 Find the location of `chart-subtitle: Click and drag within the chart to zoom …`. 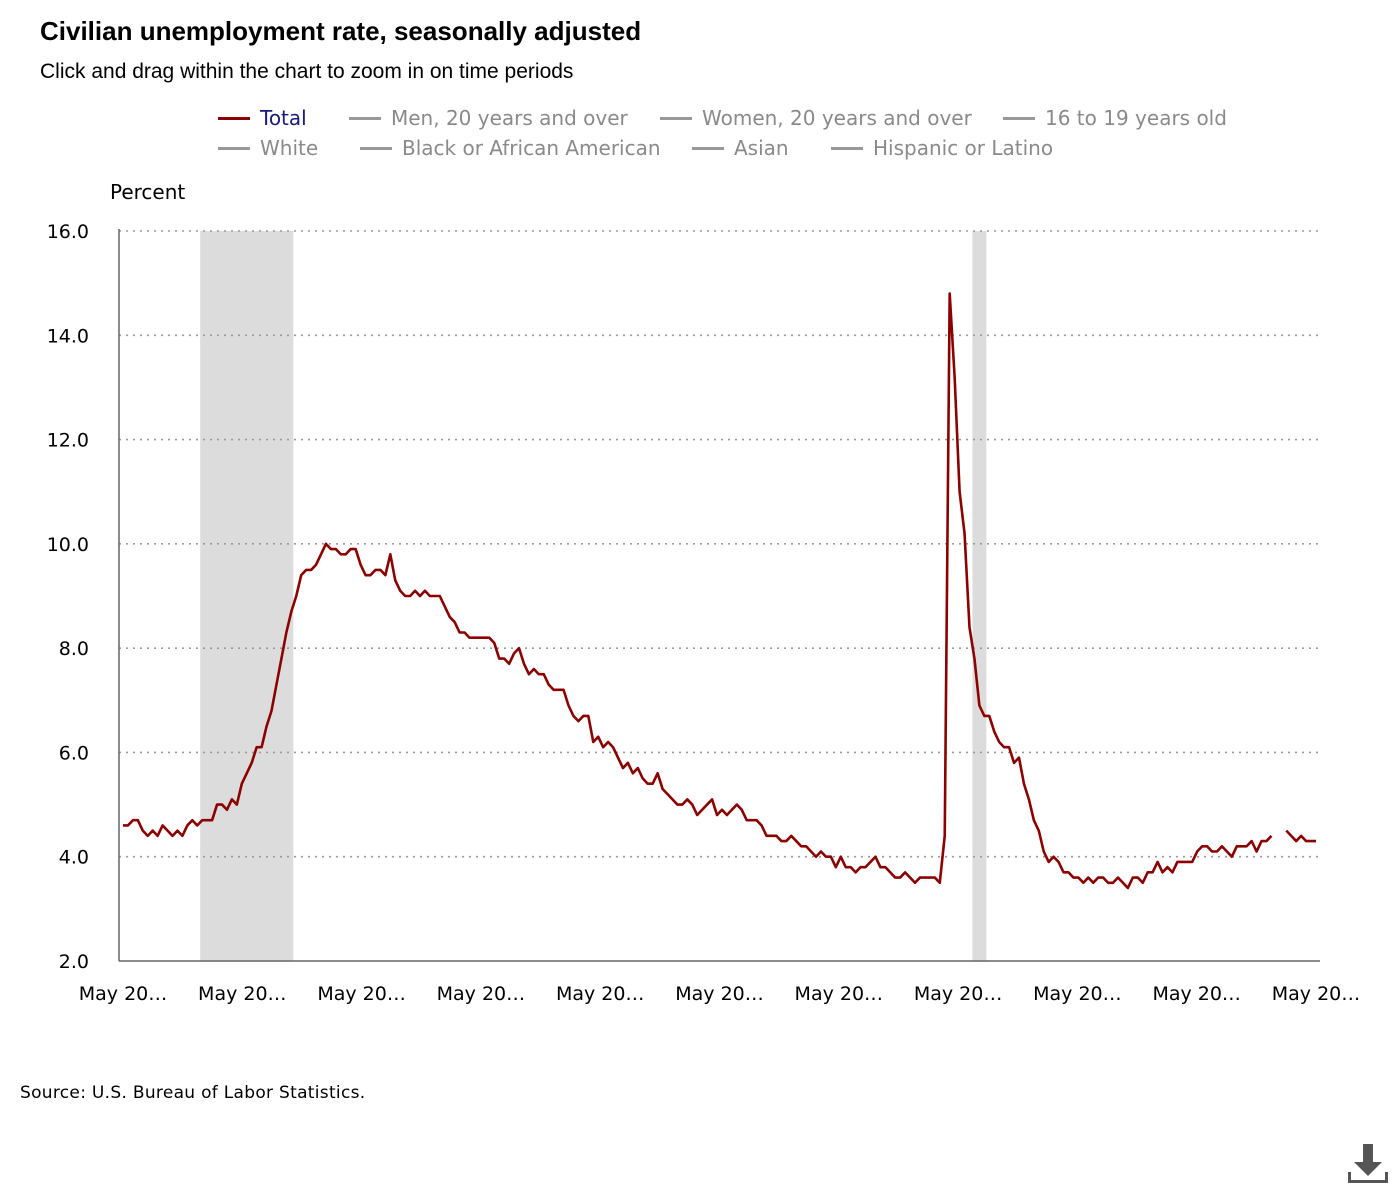

chart-subtitle: Click and drag within the chart to zoom … is located at coordinates (307, 71).